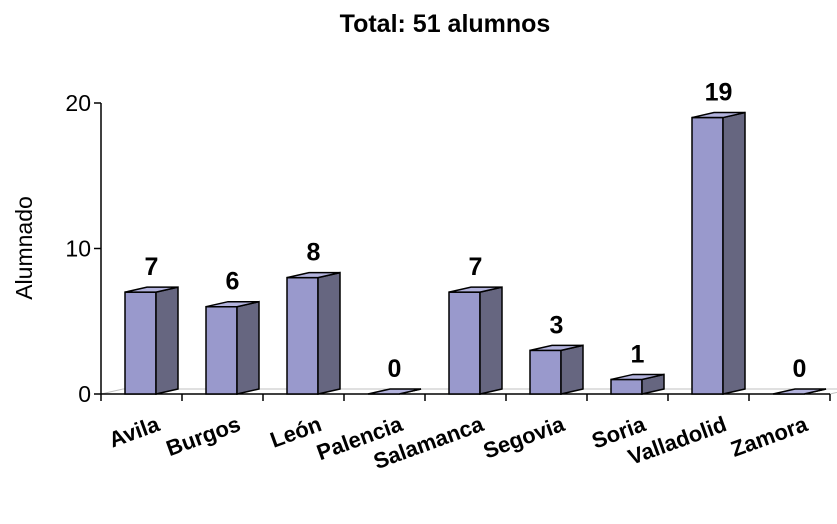 The image size is (837, 524). What do you see at coordinates (24, 248) in the screenshot?
I see `y-axis-label: Alumnado` at bounding box center [24, 248].